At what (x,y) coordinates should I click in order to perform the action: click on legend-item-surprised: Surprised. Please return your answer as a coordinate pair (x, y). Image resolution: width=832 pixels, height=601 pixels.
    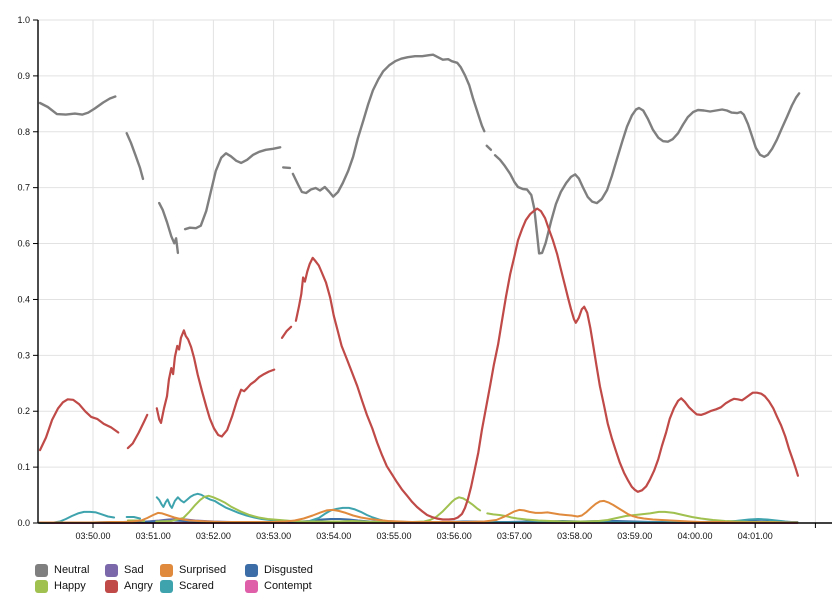
    Looking at the image, I should click on (202, 570).